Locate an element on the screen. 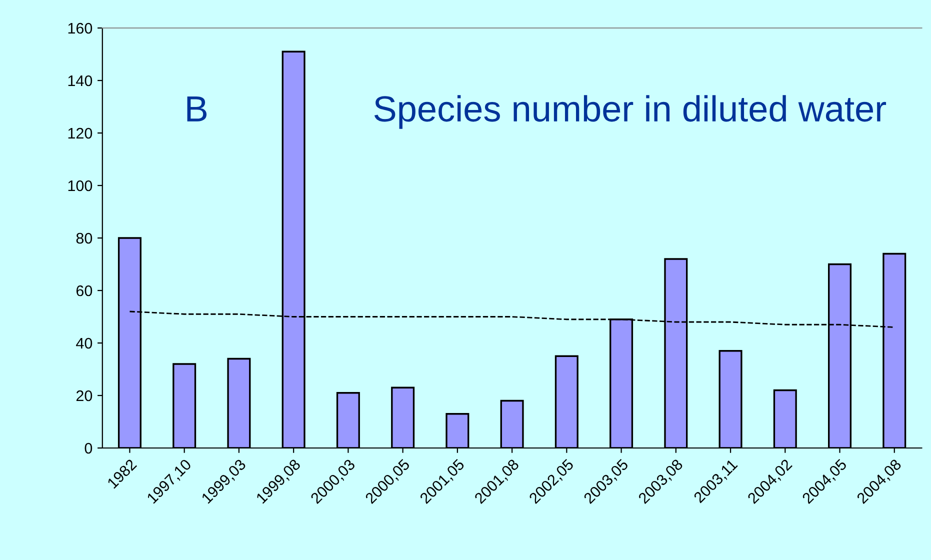  y-tick-label: 20 is located at coordinates (84, 396).